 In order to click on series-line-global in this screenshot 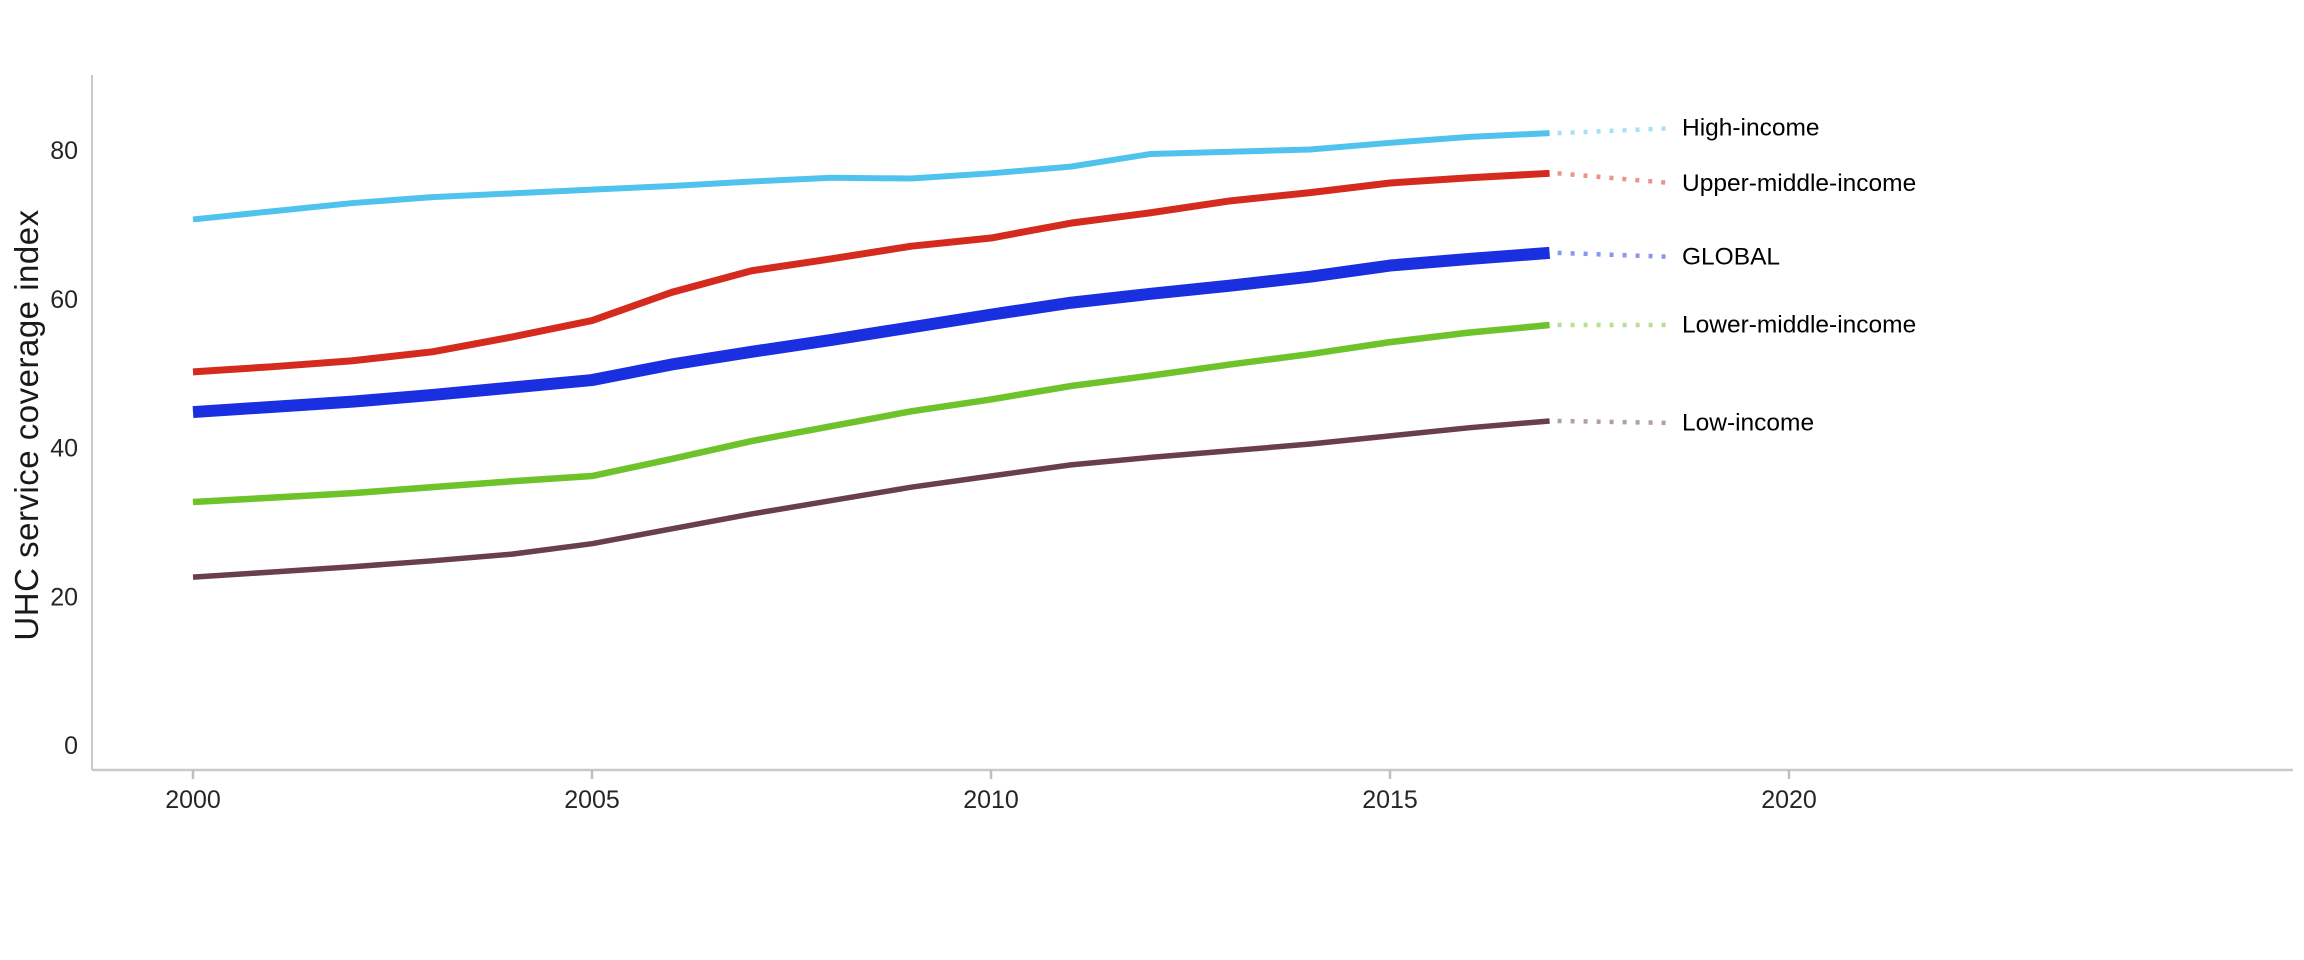, I will do `click(871, 332)`.